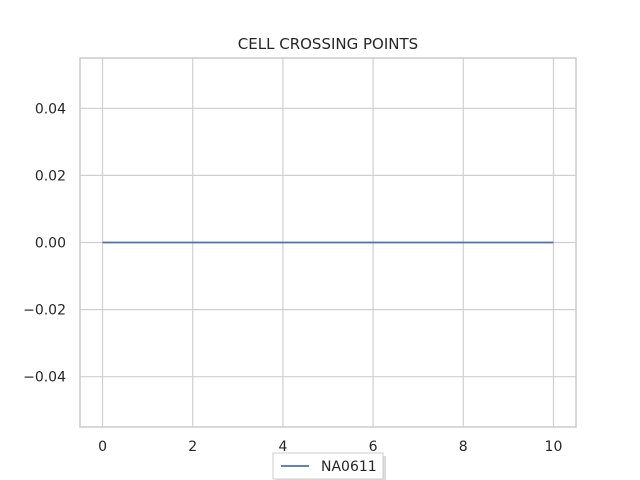  What do you see at coordinates (192, 447) in the screenshot?
I see `x-tick-label: 2` at bounding box center [192, 447].